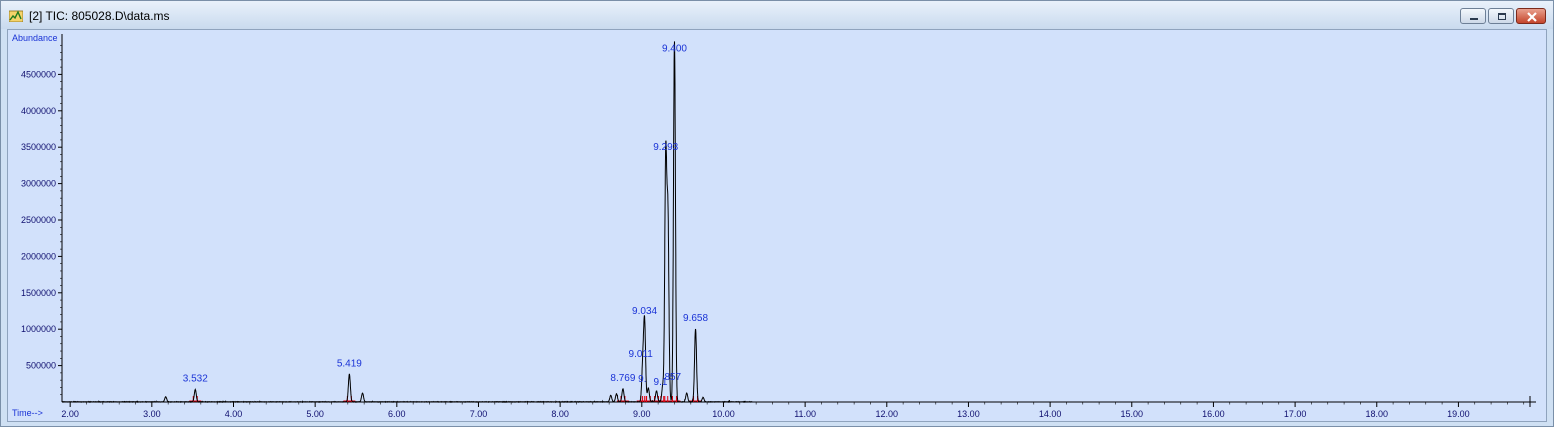 The height and width of the screenshot is (427, 1554). Describe the element at coordinates (41, 366) in the screenshot. I see `y-tick-label: 500000` at that location.